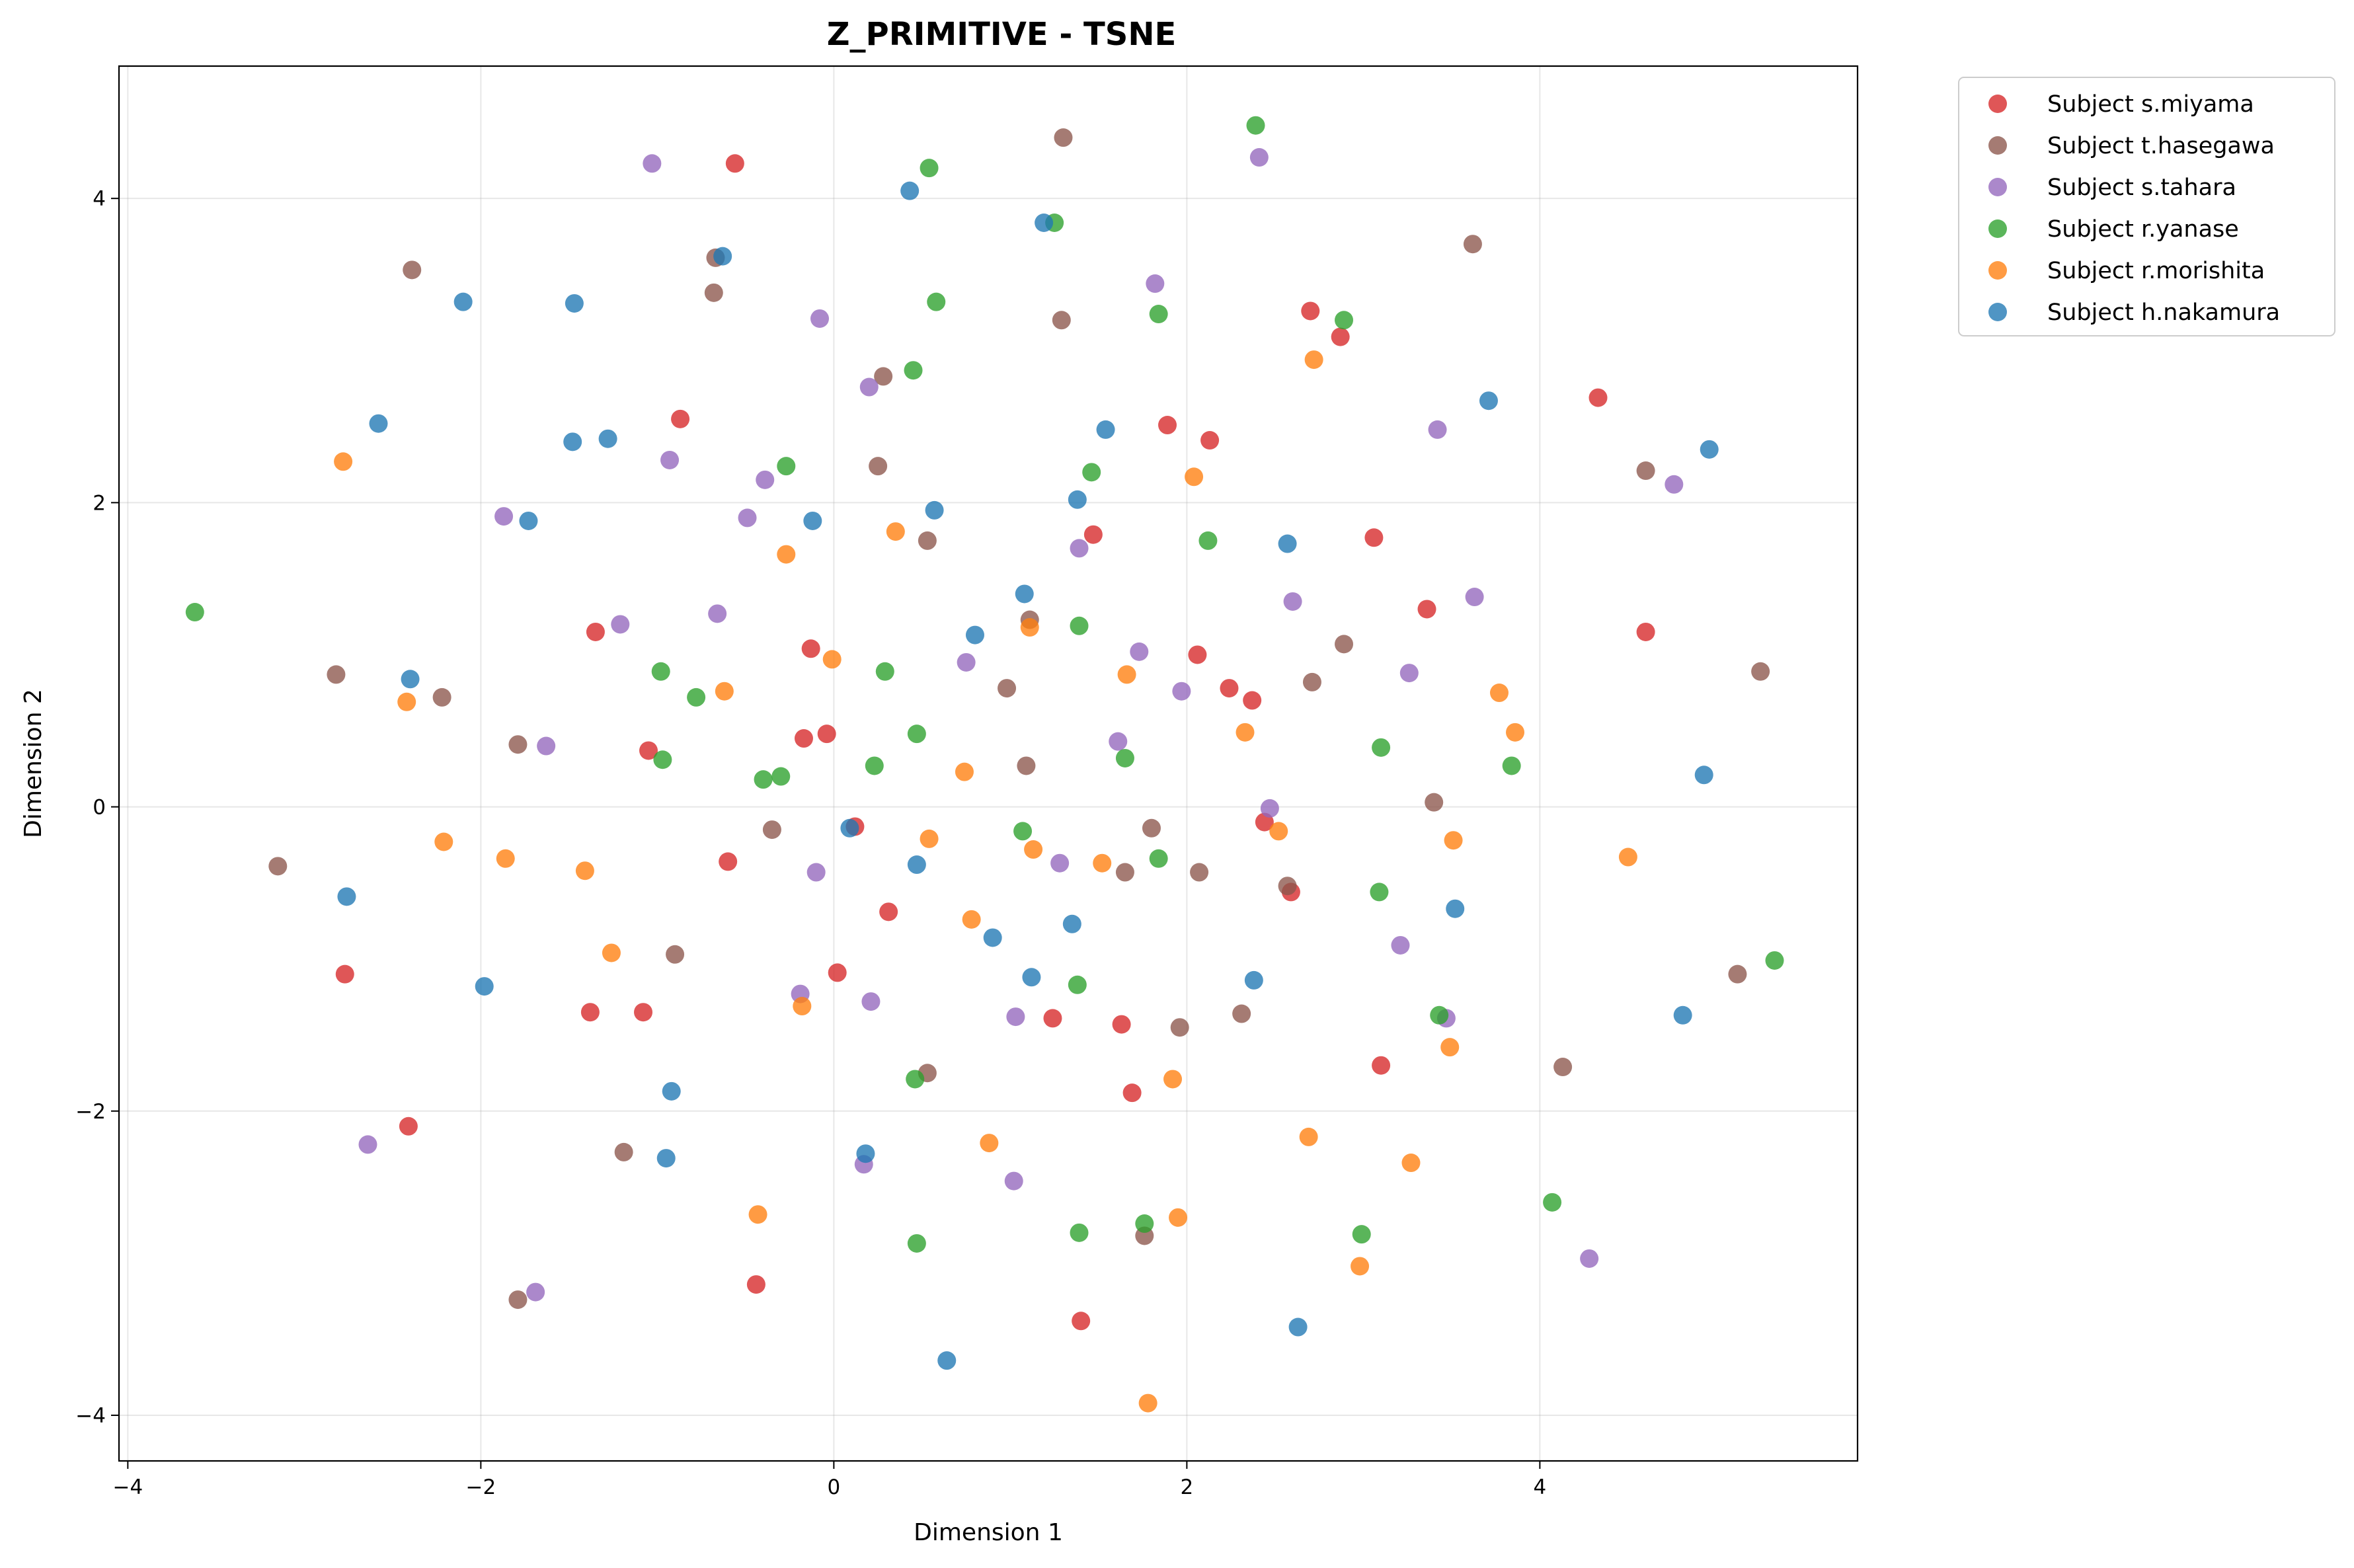  I want to click on legend-marker-subject-s-miyama, so click(1998, 104).